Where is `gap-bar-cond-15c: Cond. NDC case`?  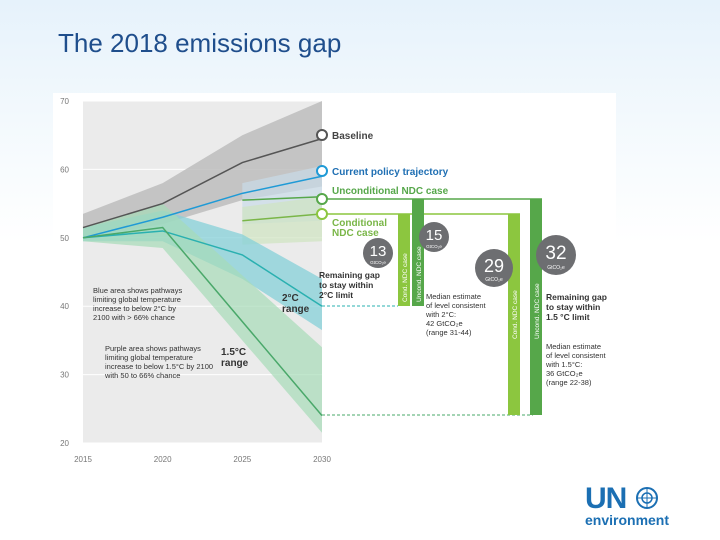
gap-bar-cond-15c: Cond. NDC case is located at coordinates (514, 314).